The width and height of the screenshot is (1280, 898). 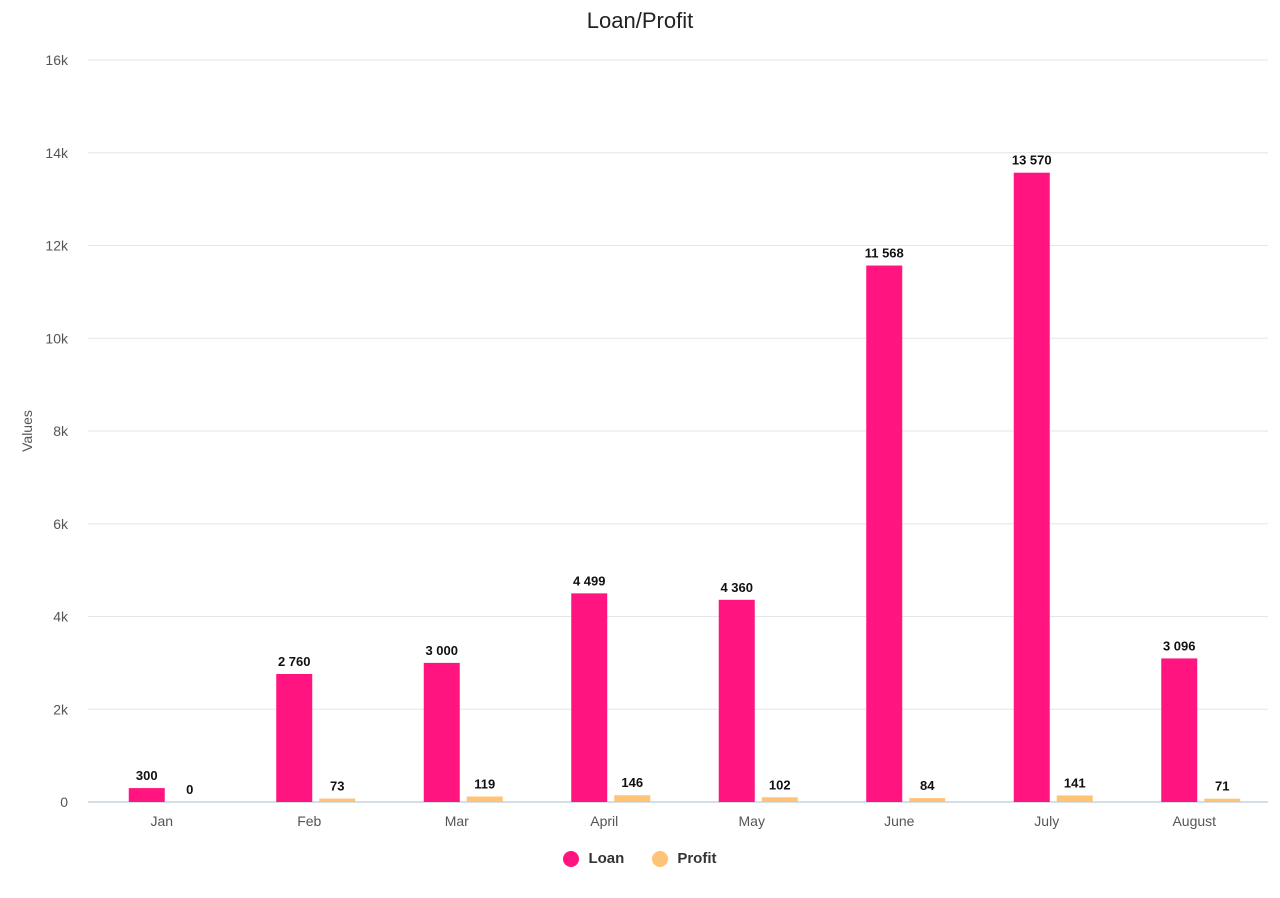 What do you see at coordinates (1046, 821) in the screenshot?
I see `x-tick-label: July` at bounding box center [1046, 821].